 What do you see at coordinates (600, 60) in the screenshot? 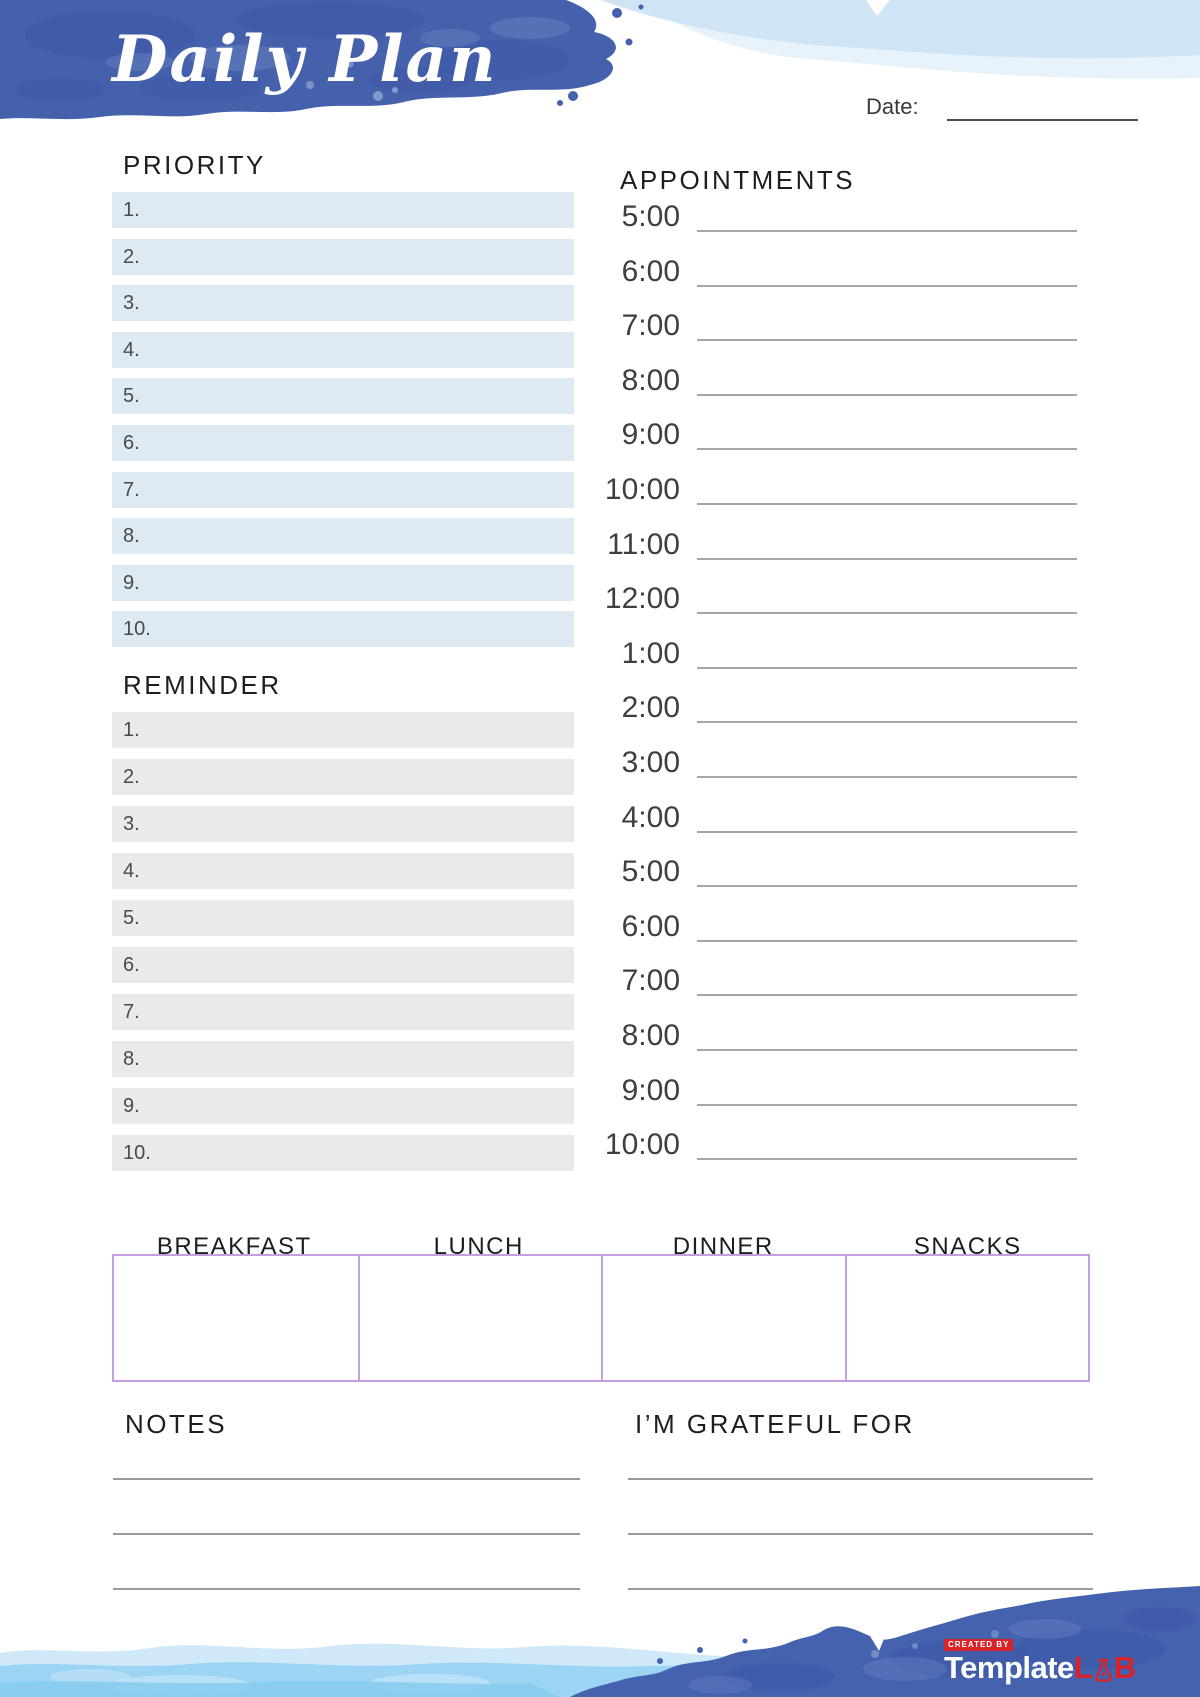
I see `header-watercolor` at bounding box center [600, 60].